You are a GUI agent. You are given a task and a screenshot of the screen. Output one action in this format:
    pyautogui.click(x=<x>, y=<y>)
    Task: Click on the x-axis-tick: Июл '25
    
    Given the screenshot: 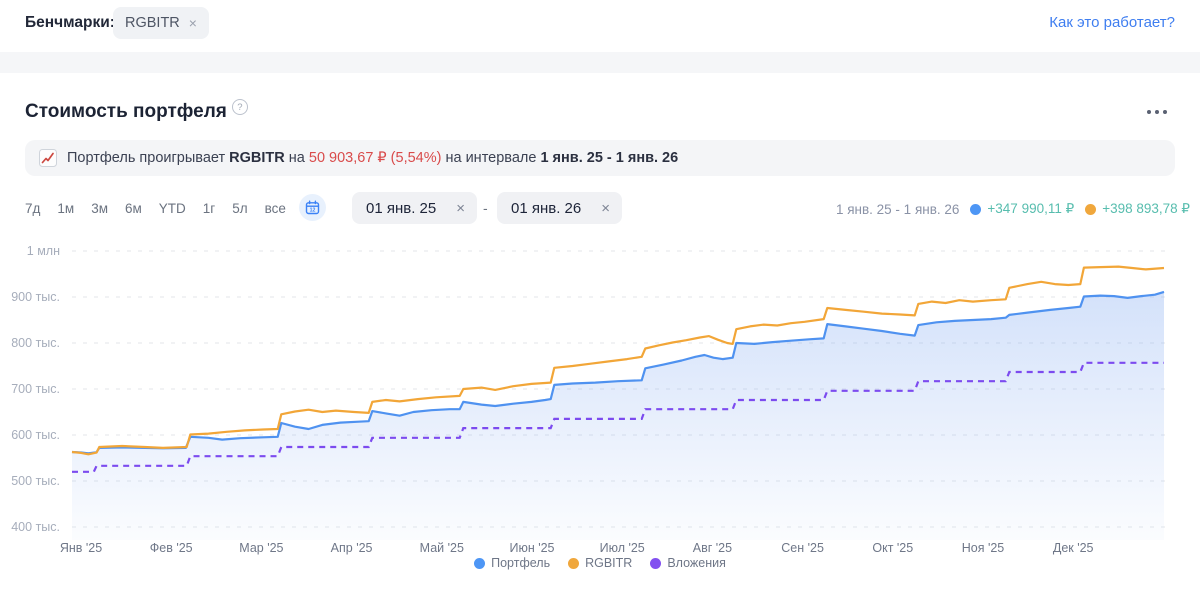 What is the action you would take?
    pyautogui.click(x=622, y=548)
    